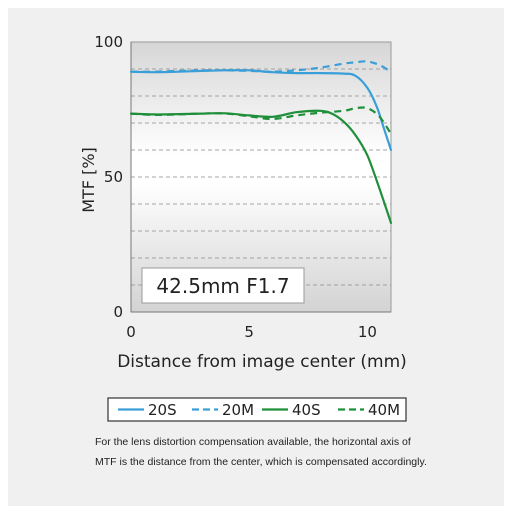  What do you see at coordinates (367, 332) in the screenshot?
I see `x-tick-label: 10` at bounding box center [367, 332].